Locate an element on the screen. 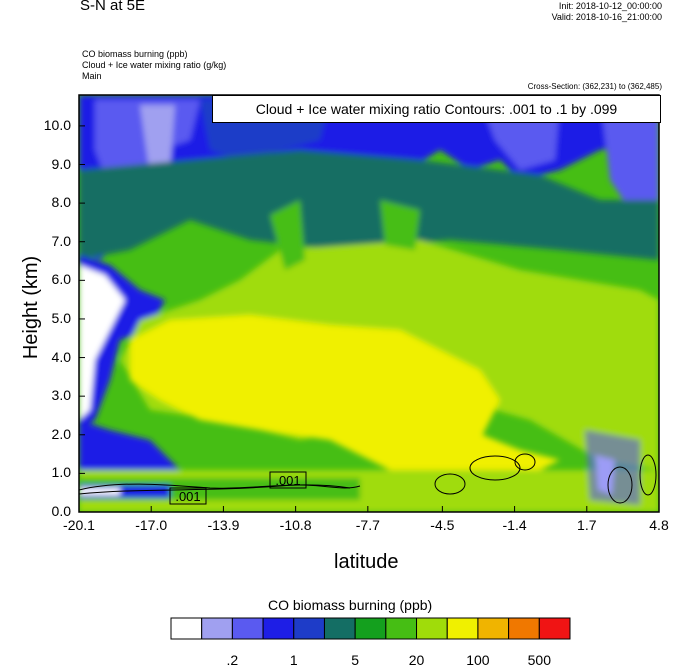  x-tick-label: 1.7 is located at coordinates (587, 525).